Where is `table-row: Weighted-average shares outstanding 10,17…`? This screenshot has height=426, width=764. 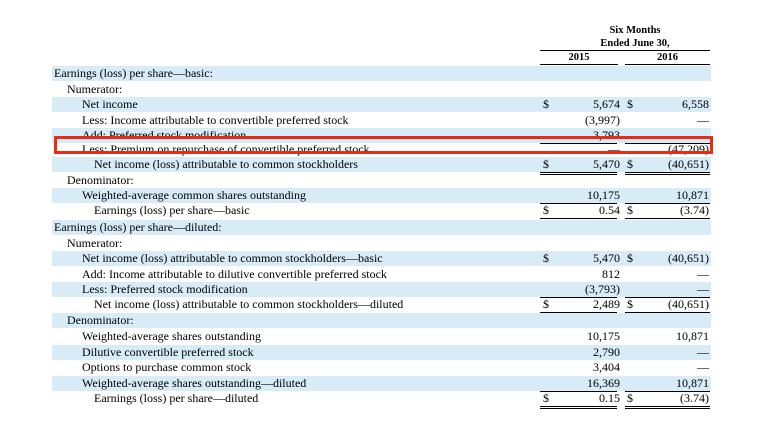
table-row: Weighted-average shares outstanding 10,17… is located at coordinates (381, 336).